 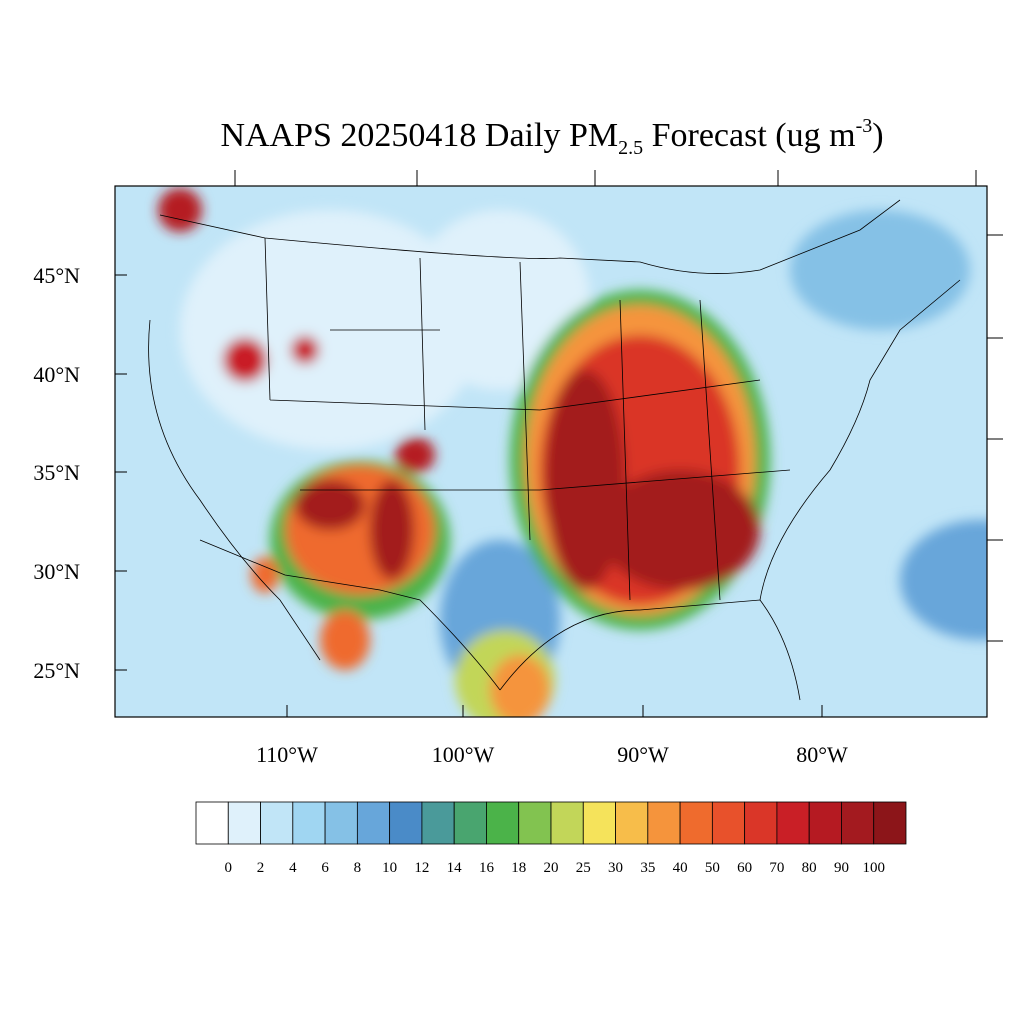 What do you see at coordinates (56, 275) in the screenshot?
I see `lat-label: 45°N` at bounding box center [56, 275].